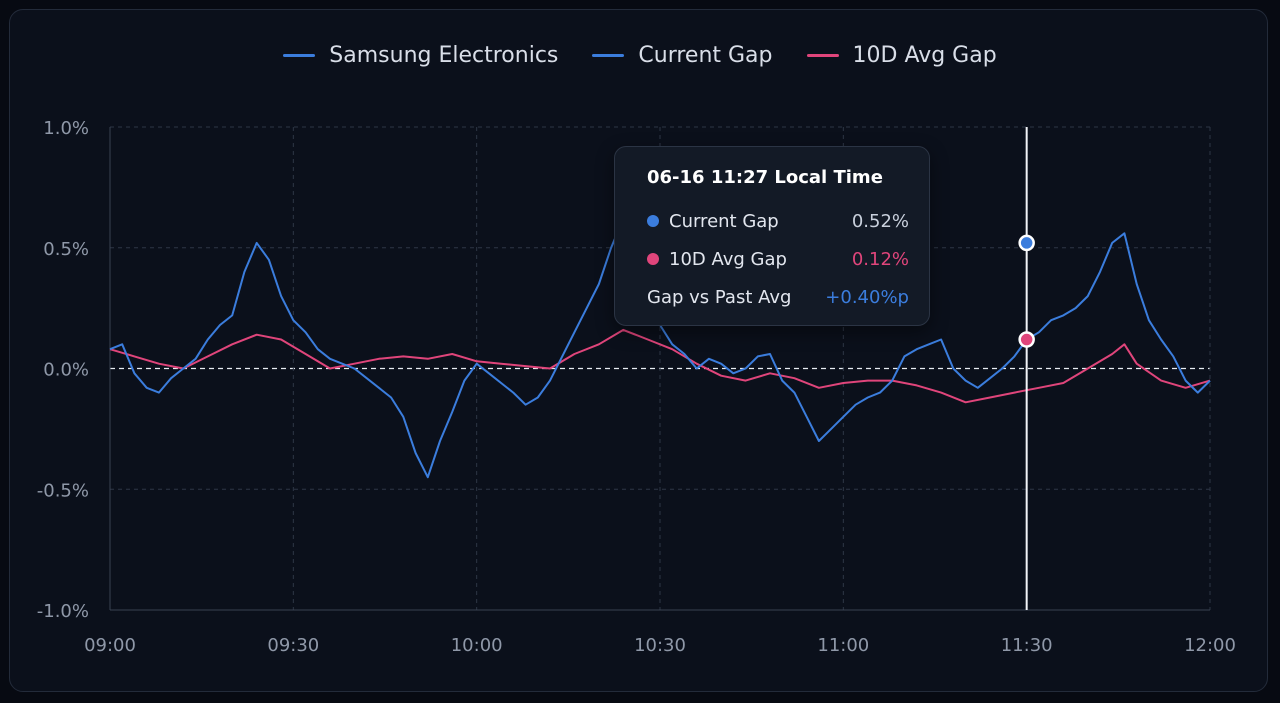 Image resolution: width=1280 pixels, height=703 pixels. I want to click on x-tick-label: 12:00, so click(1210, 645).